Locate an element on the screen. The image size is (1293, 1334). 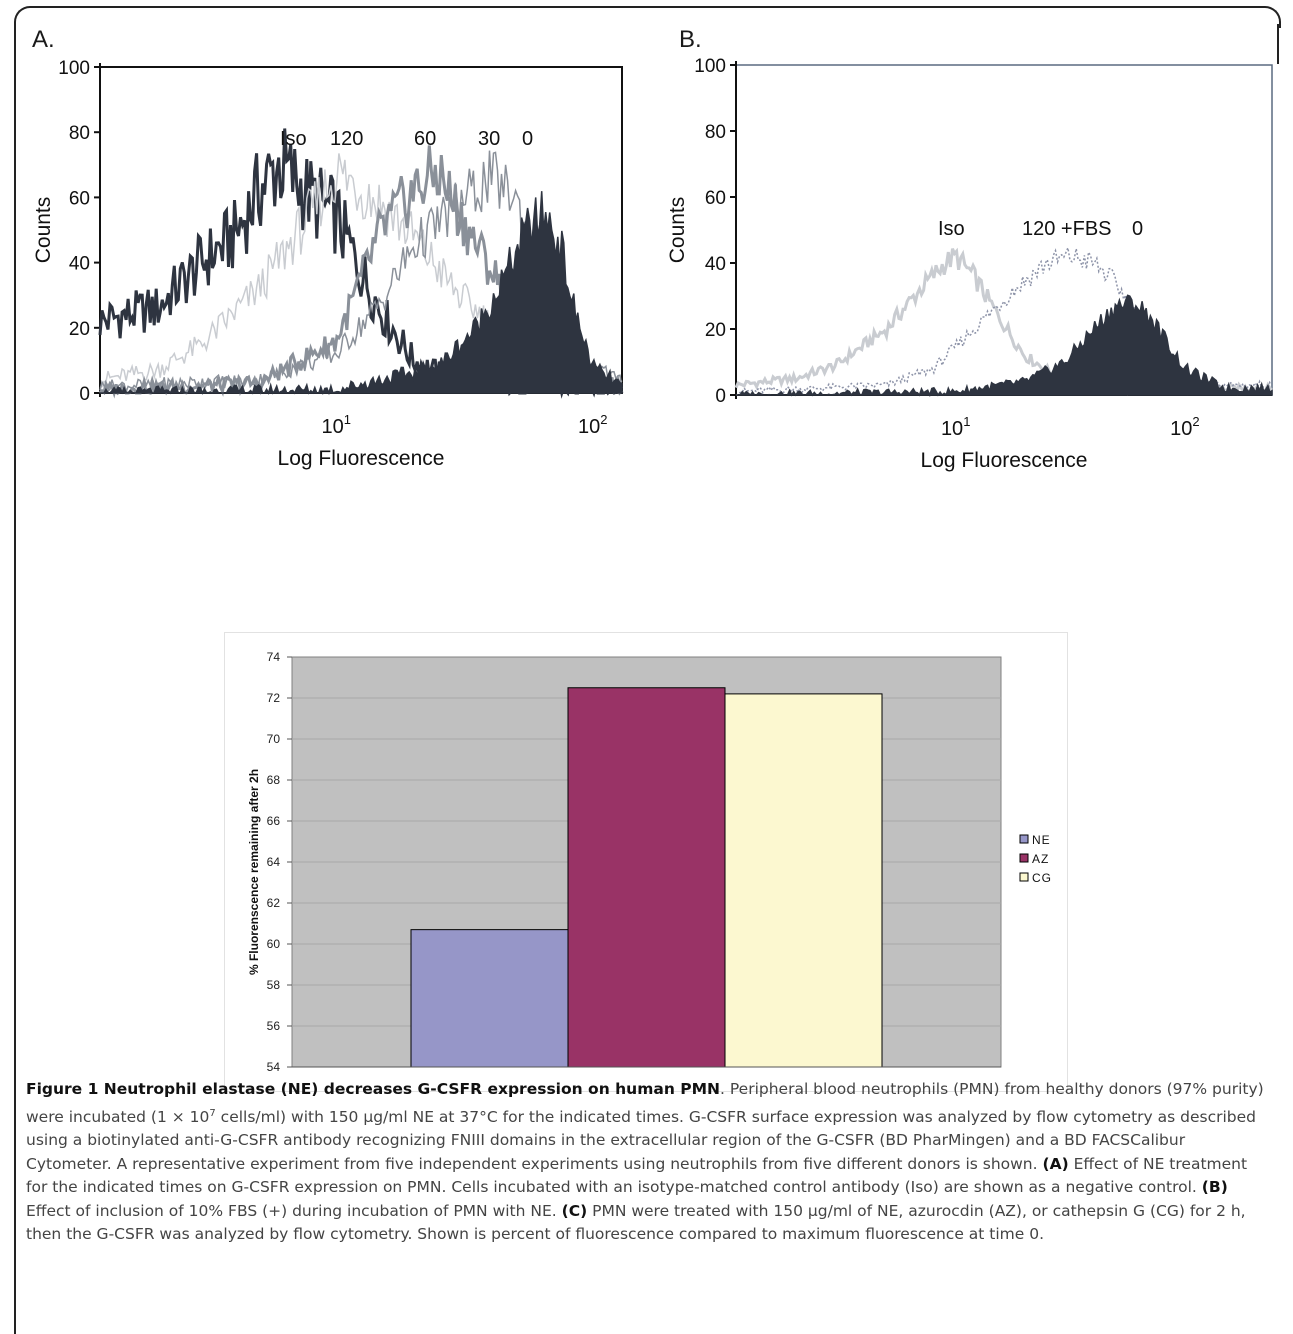
caption-label-c: (C) is located at coordinates (574, 1210).